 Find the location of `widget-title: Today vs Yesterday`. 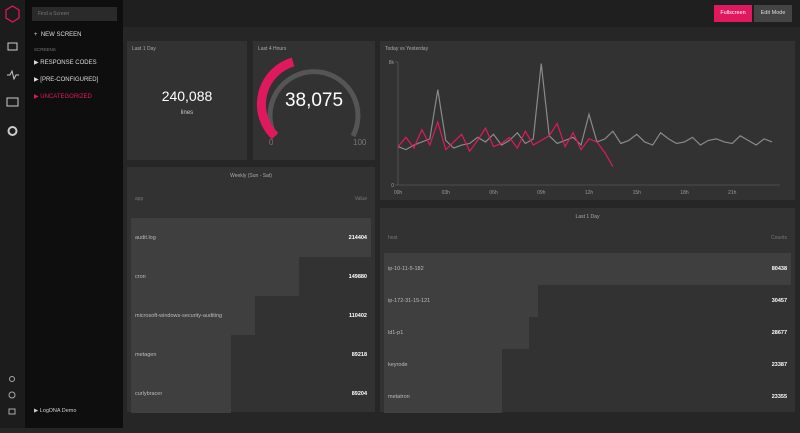

widget-title: Today vs Yesterday is located at coordinates (407, 49).